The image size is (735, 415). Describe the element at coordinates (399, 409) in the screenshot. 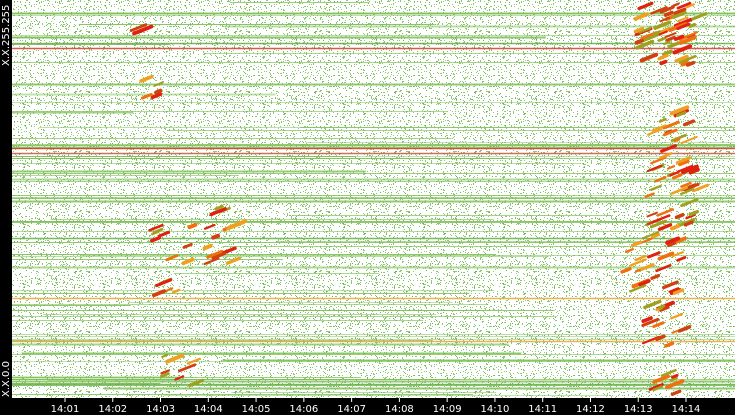

I see `x-tick-label: 14:08` at that location.